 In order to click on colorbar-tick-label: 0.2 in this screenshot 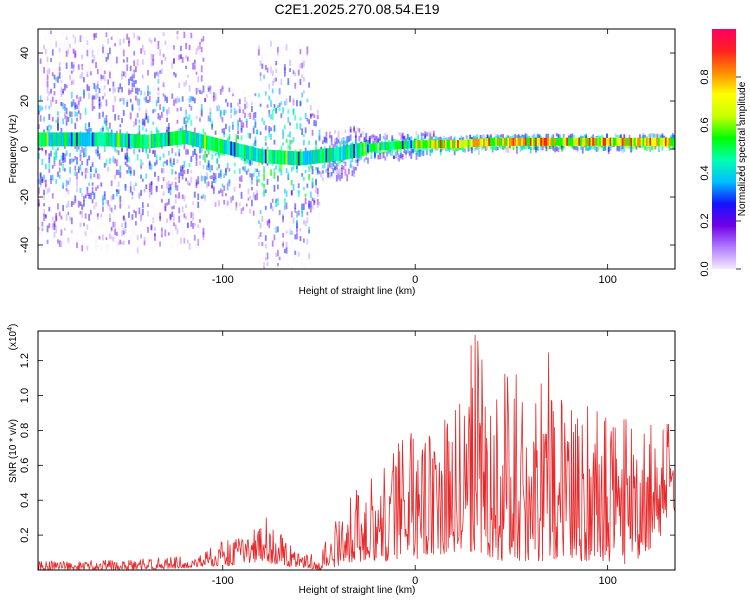, I will do `click(705, 220)`.